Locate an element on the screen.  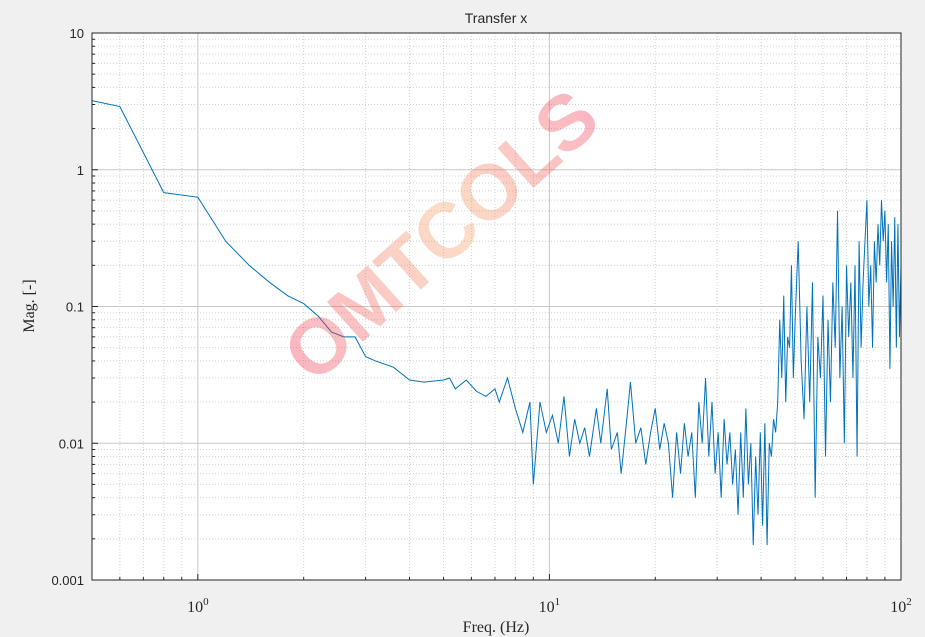
chart-title: Transfer x is located at coordinates (496, 18).